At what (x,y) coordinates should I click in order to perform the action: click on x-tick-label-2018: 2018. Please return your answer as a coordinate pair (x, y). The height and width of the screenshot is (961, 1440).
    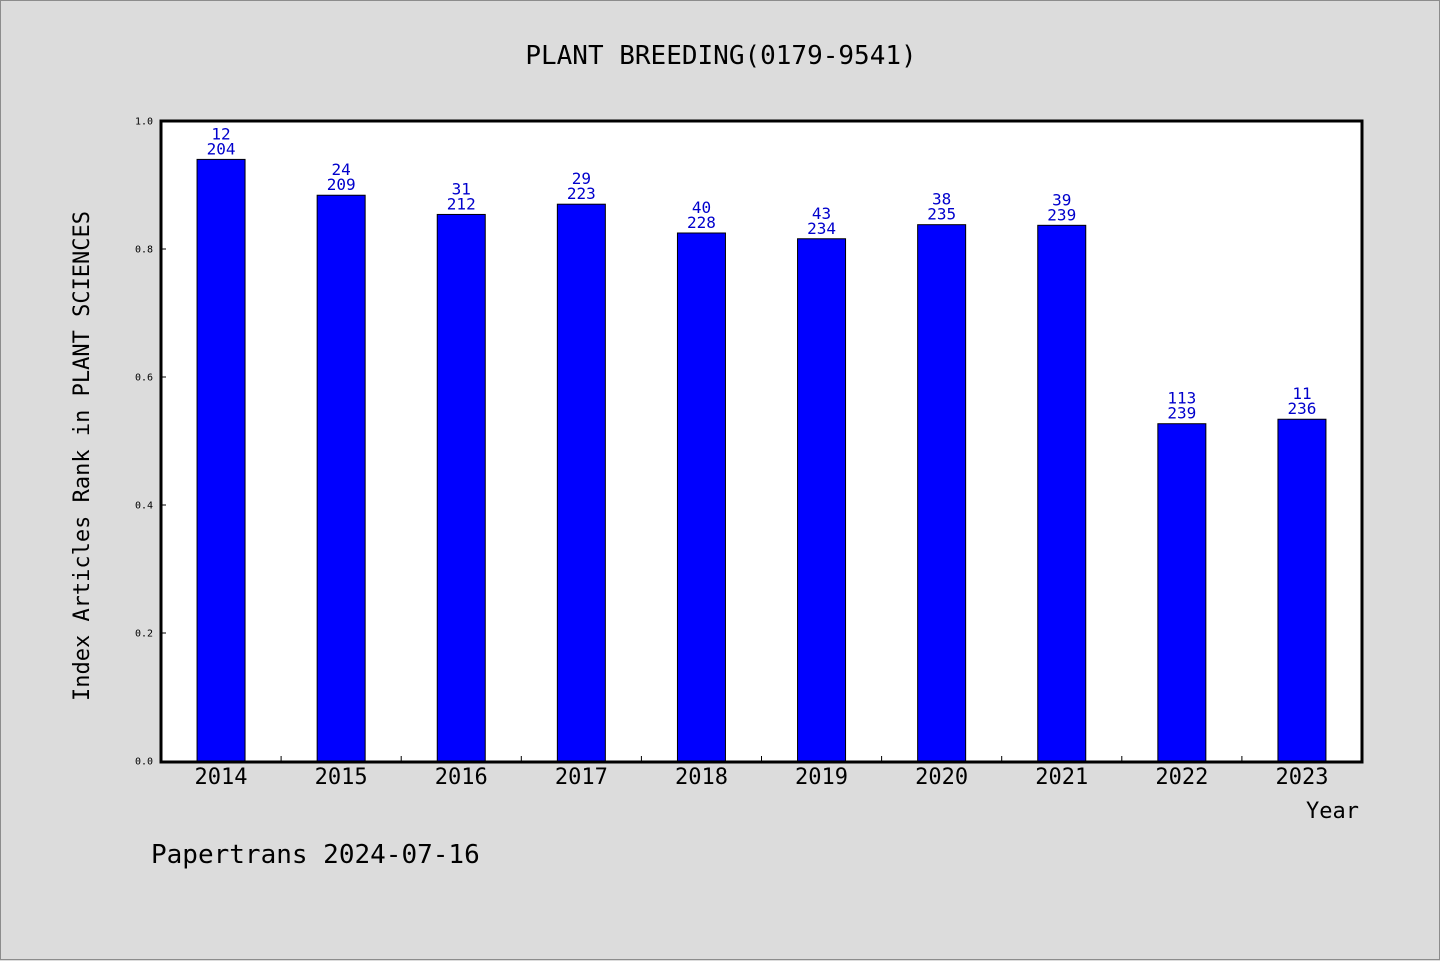
    Looking at the image, I should click on (701, 777).